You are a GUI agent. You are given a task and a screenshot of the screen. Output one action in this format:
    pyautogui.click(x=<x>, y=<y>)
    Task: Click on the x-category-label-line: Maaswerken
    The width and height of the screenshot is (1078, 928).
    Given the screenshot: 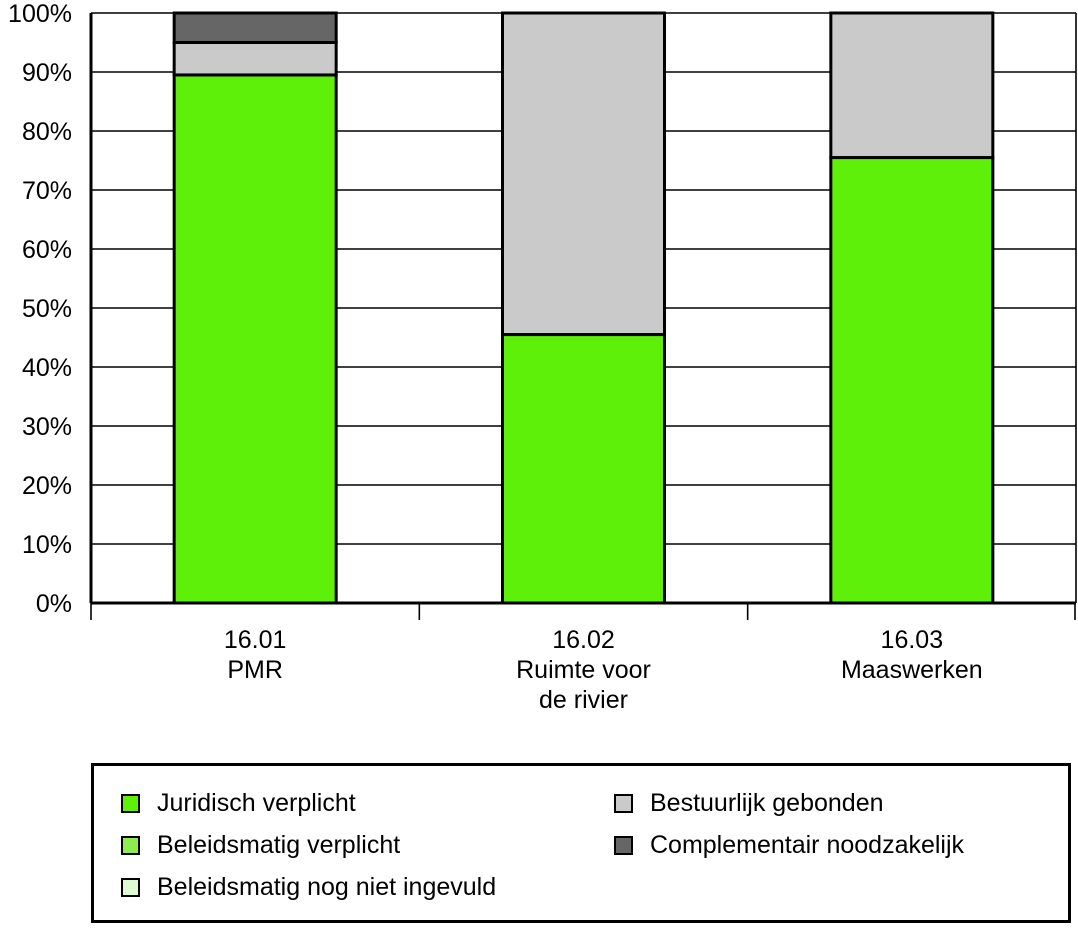 What is the action you would take?
    pyautogui.click(x=912, y=670)
    